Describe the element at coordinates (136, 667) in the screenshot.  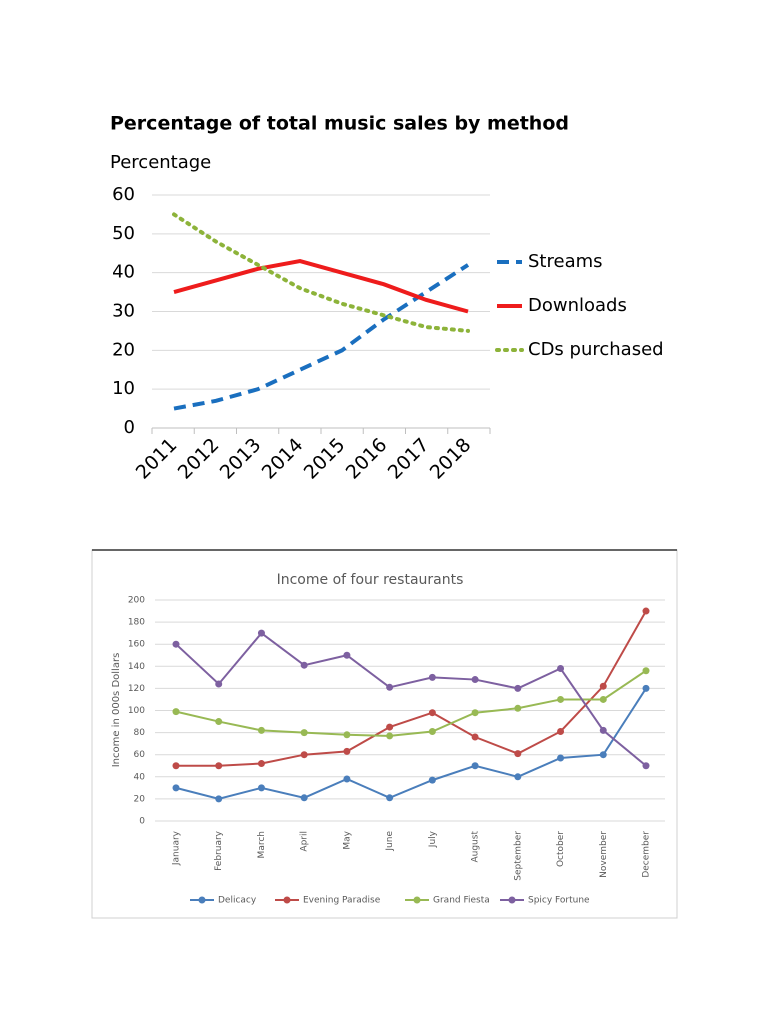
I see `y-tick-label: 140` at that location.